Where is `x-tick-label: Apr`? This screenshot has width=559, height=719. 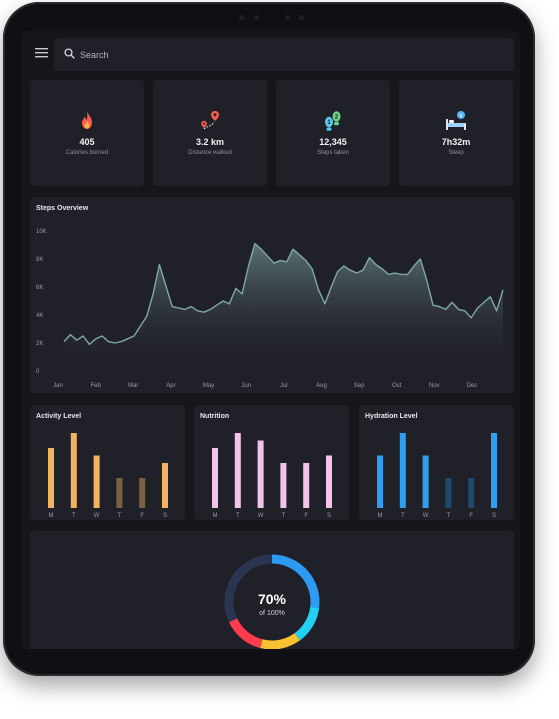
x-tick-label: Apr is located at coordinates (170, 386).